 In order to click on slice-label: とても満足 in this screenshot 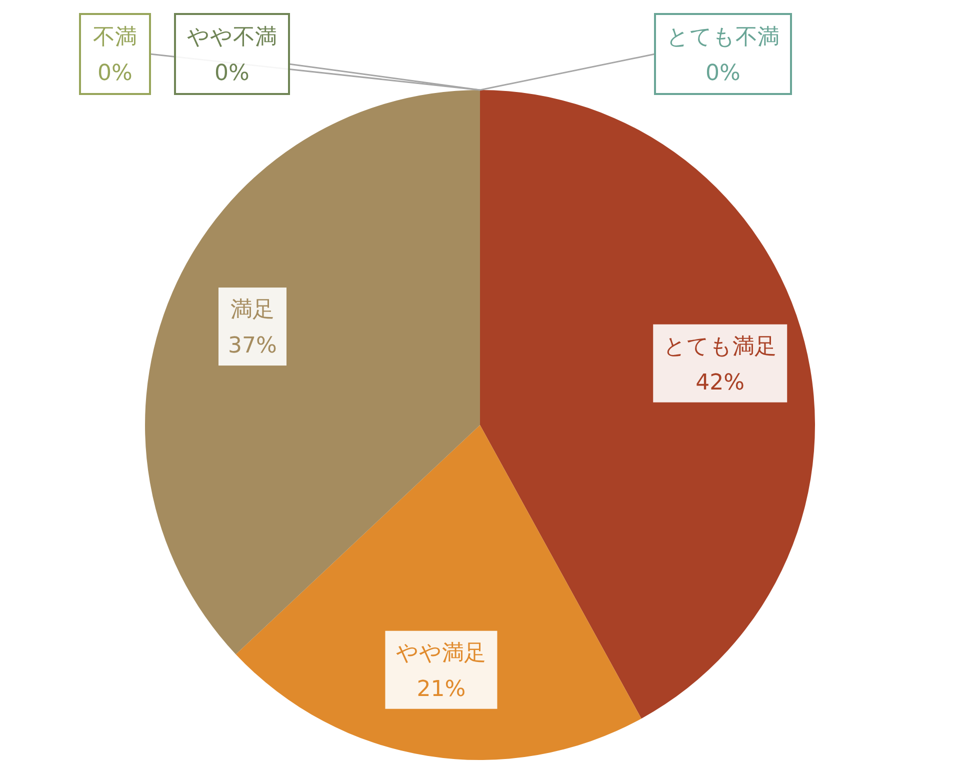, I will do `click(720, 347)`.